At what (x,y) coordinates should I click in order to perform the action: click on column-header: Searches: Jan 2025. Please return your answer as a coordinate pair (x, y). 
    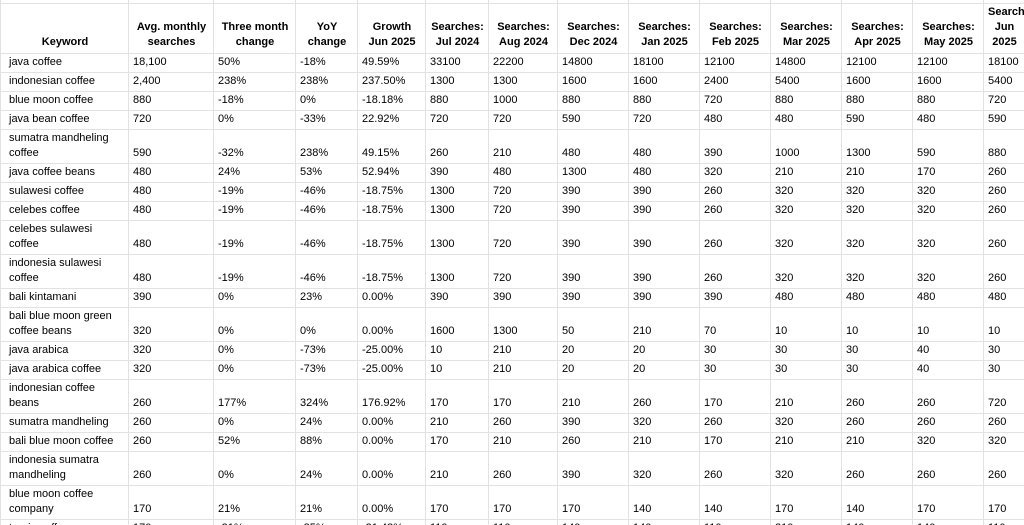
    Looking at the image, I should click on (664, 28).